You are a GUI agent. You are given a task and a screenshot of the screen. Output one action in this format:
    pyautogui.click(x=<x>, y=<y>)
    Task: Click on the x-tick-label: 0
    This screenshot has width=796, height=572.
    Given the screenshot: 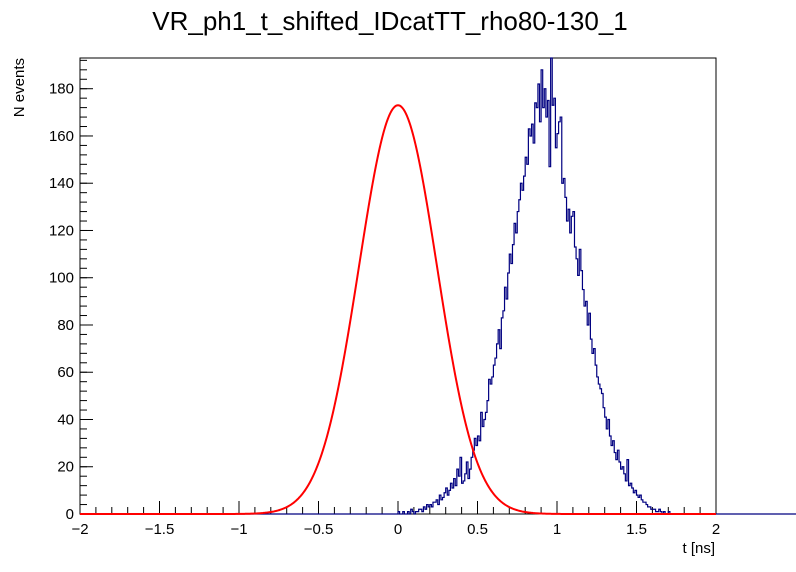 What is the action you would take?
    pyautogui.click(x=398, y=529)
    